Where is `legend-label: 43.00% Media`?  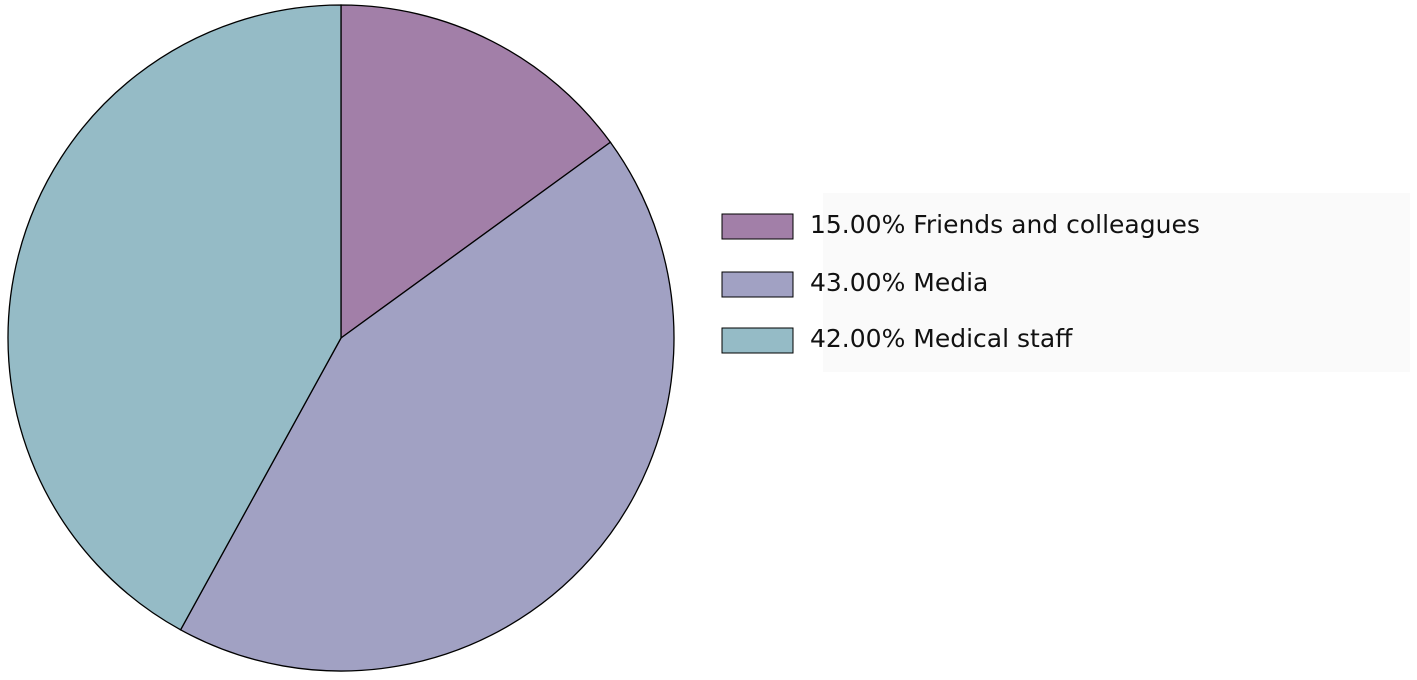
legend-label: 43.00% Media is located at coordinates (899, 282).